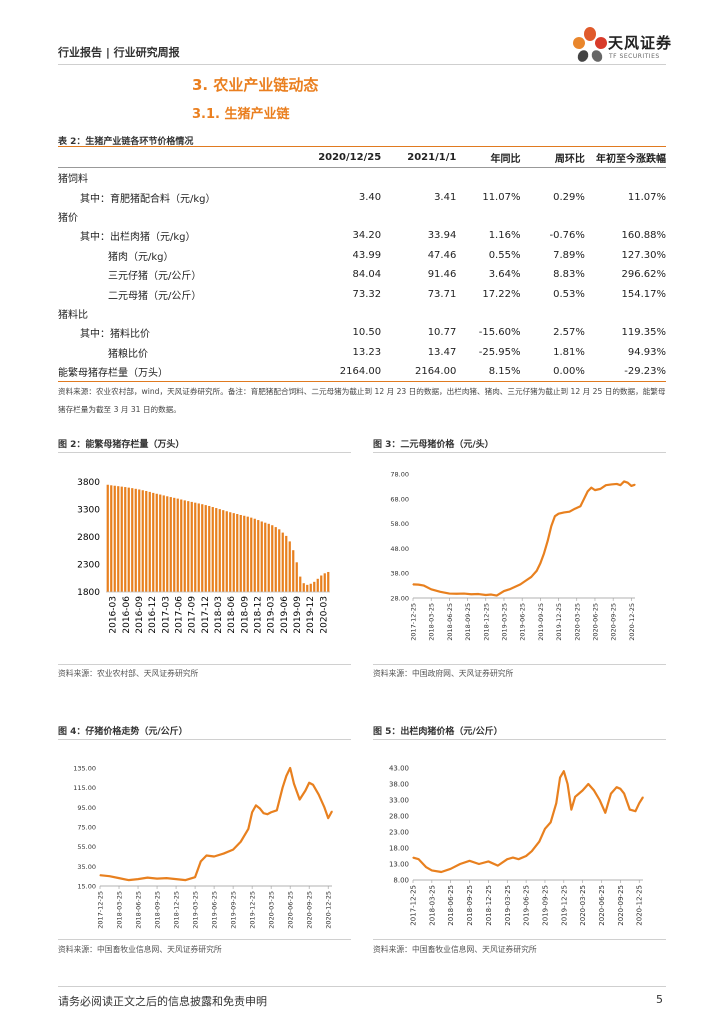 This screenshot has width=724, height=1024. I want to click on table-cell: 119.35%, so click(644, 333).